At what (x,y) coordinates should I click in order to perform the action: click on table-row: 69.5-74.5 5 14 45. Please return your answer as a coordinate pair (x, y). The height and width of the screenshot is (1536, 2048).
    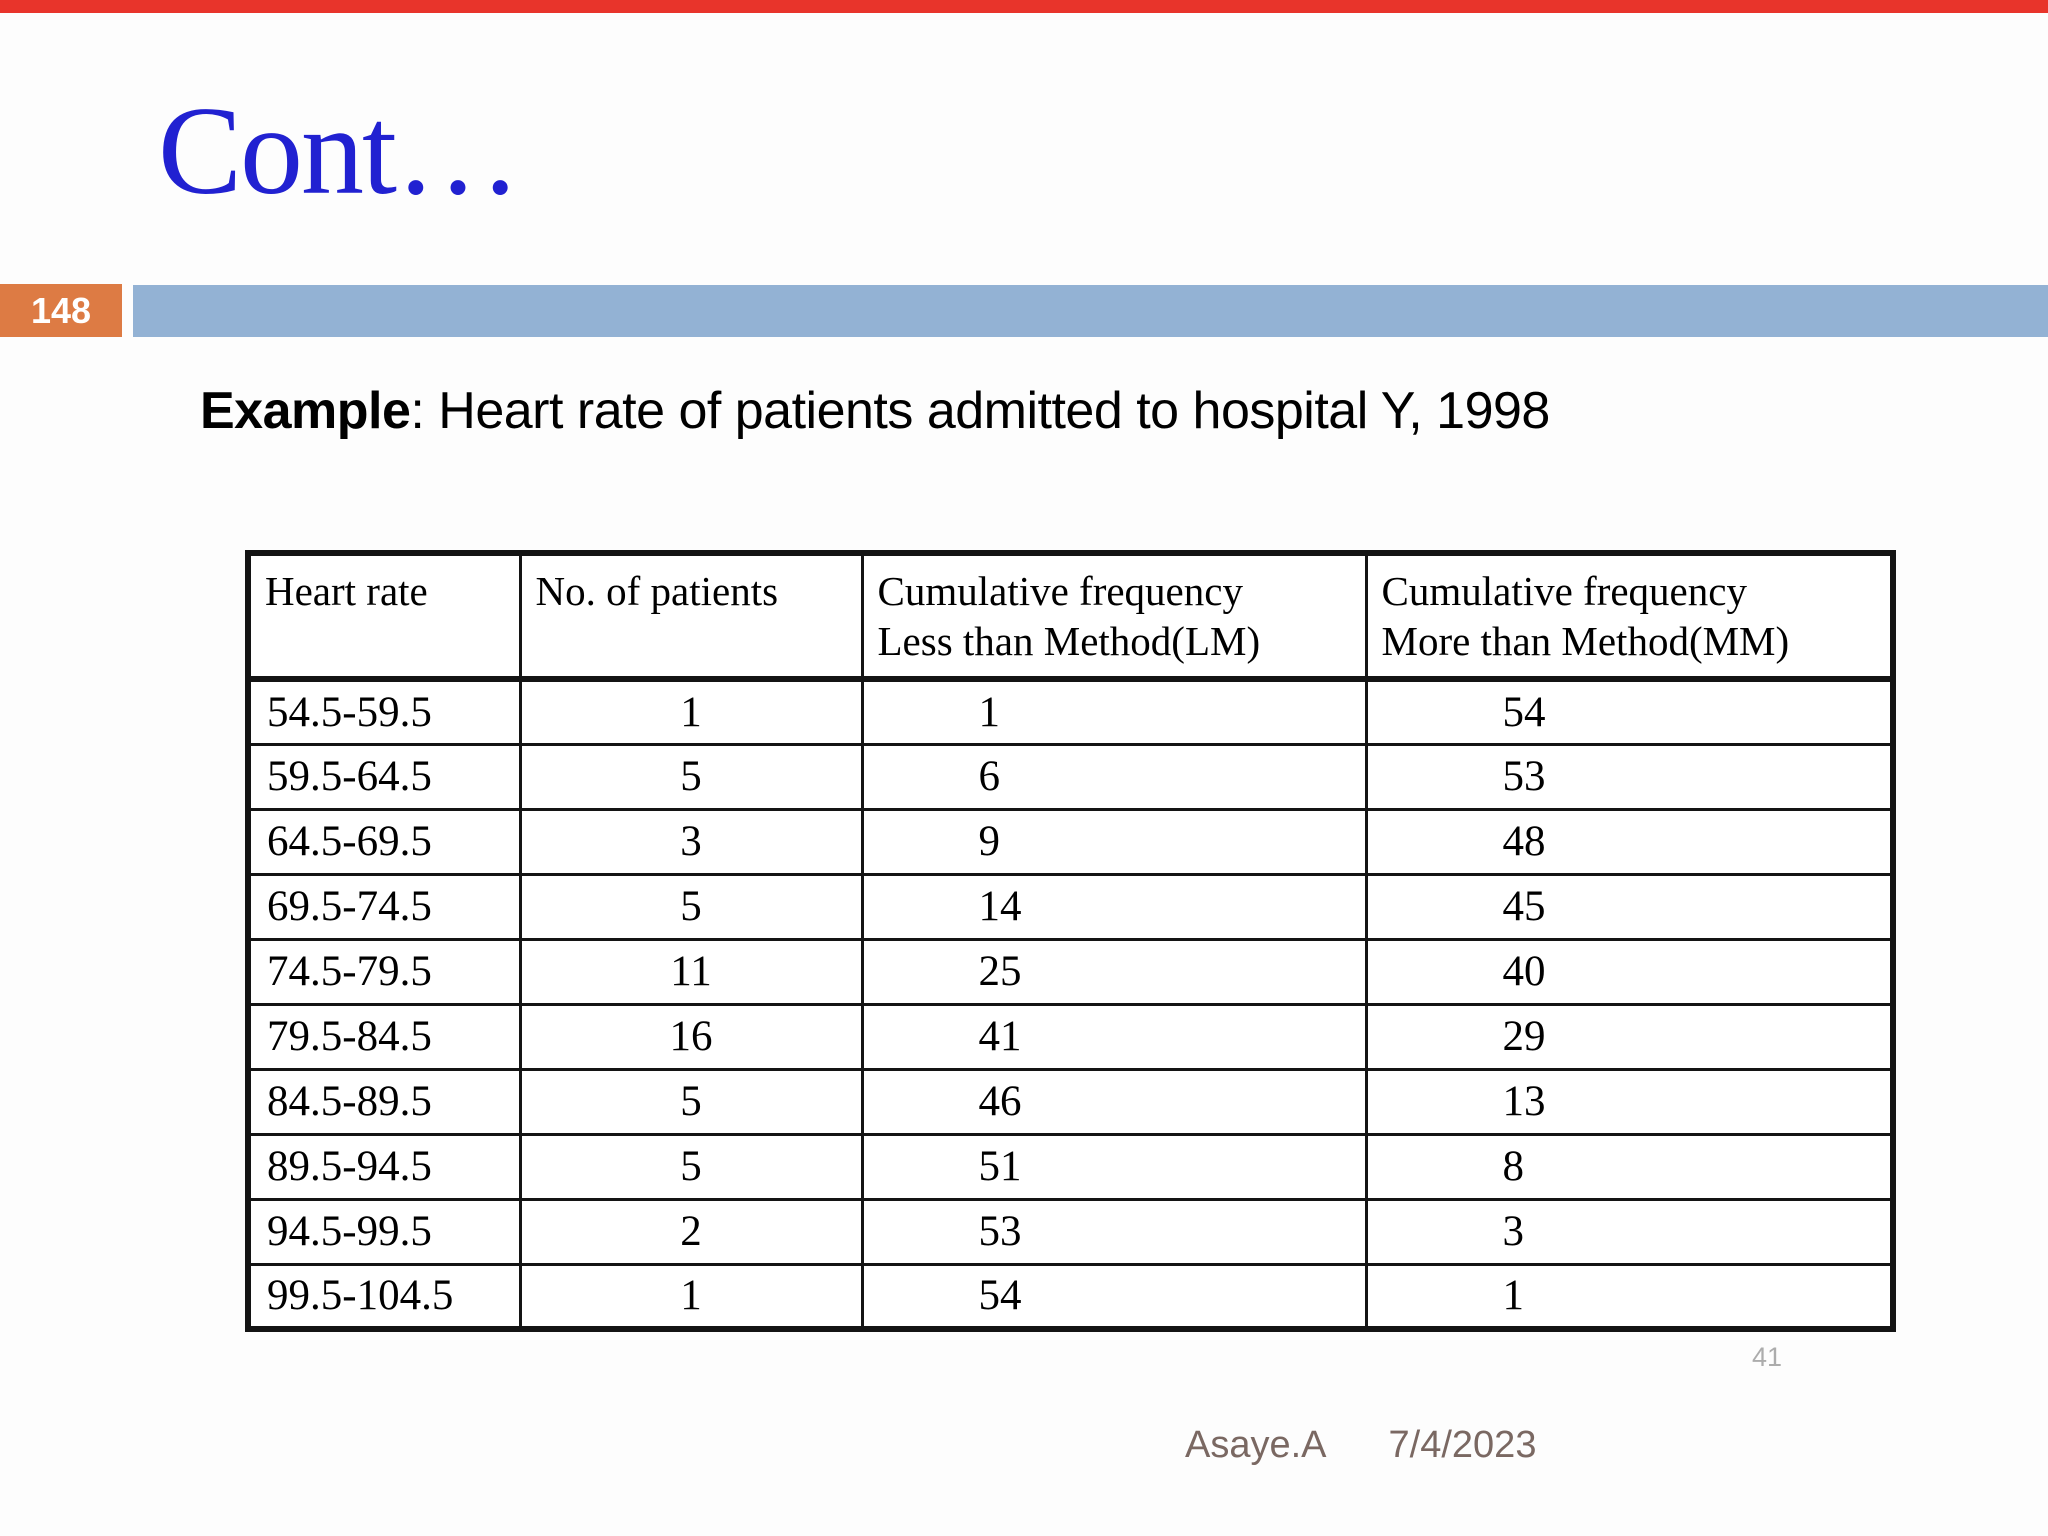
    Looking at the image, I should click on (1070, 906).